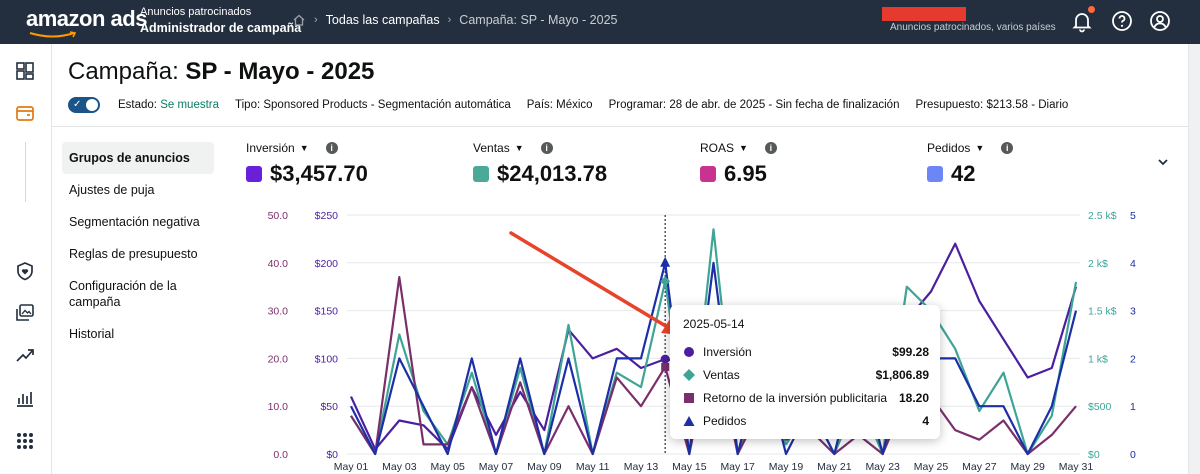 The image size is (1200, 474). What do you see at coordinates (25, 313) in the screenshot?
I see `media-library-icon` at bounding box center [25, 313].